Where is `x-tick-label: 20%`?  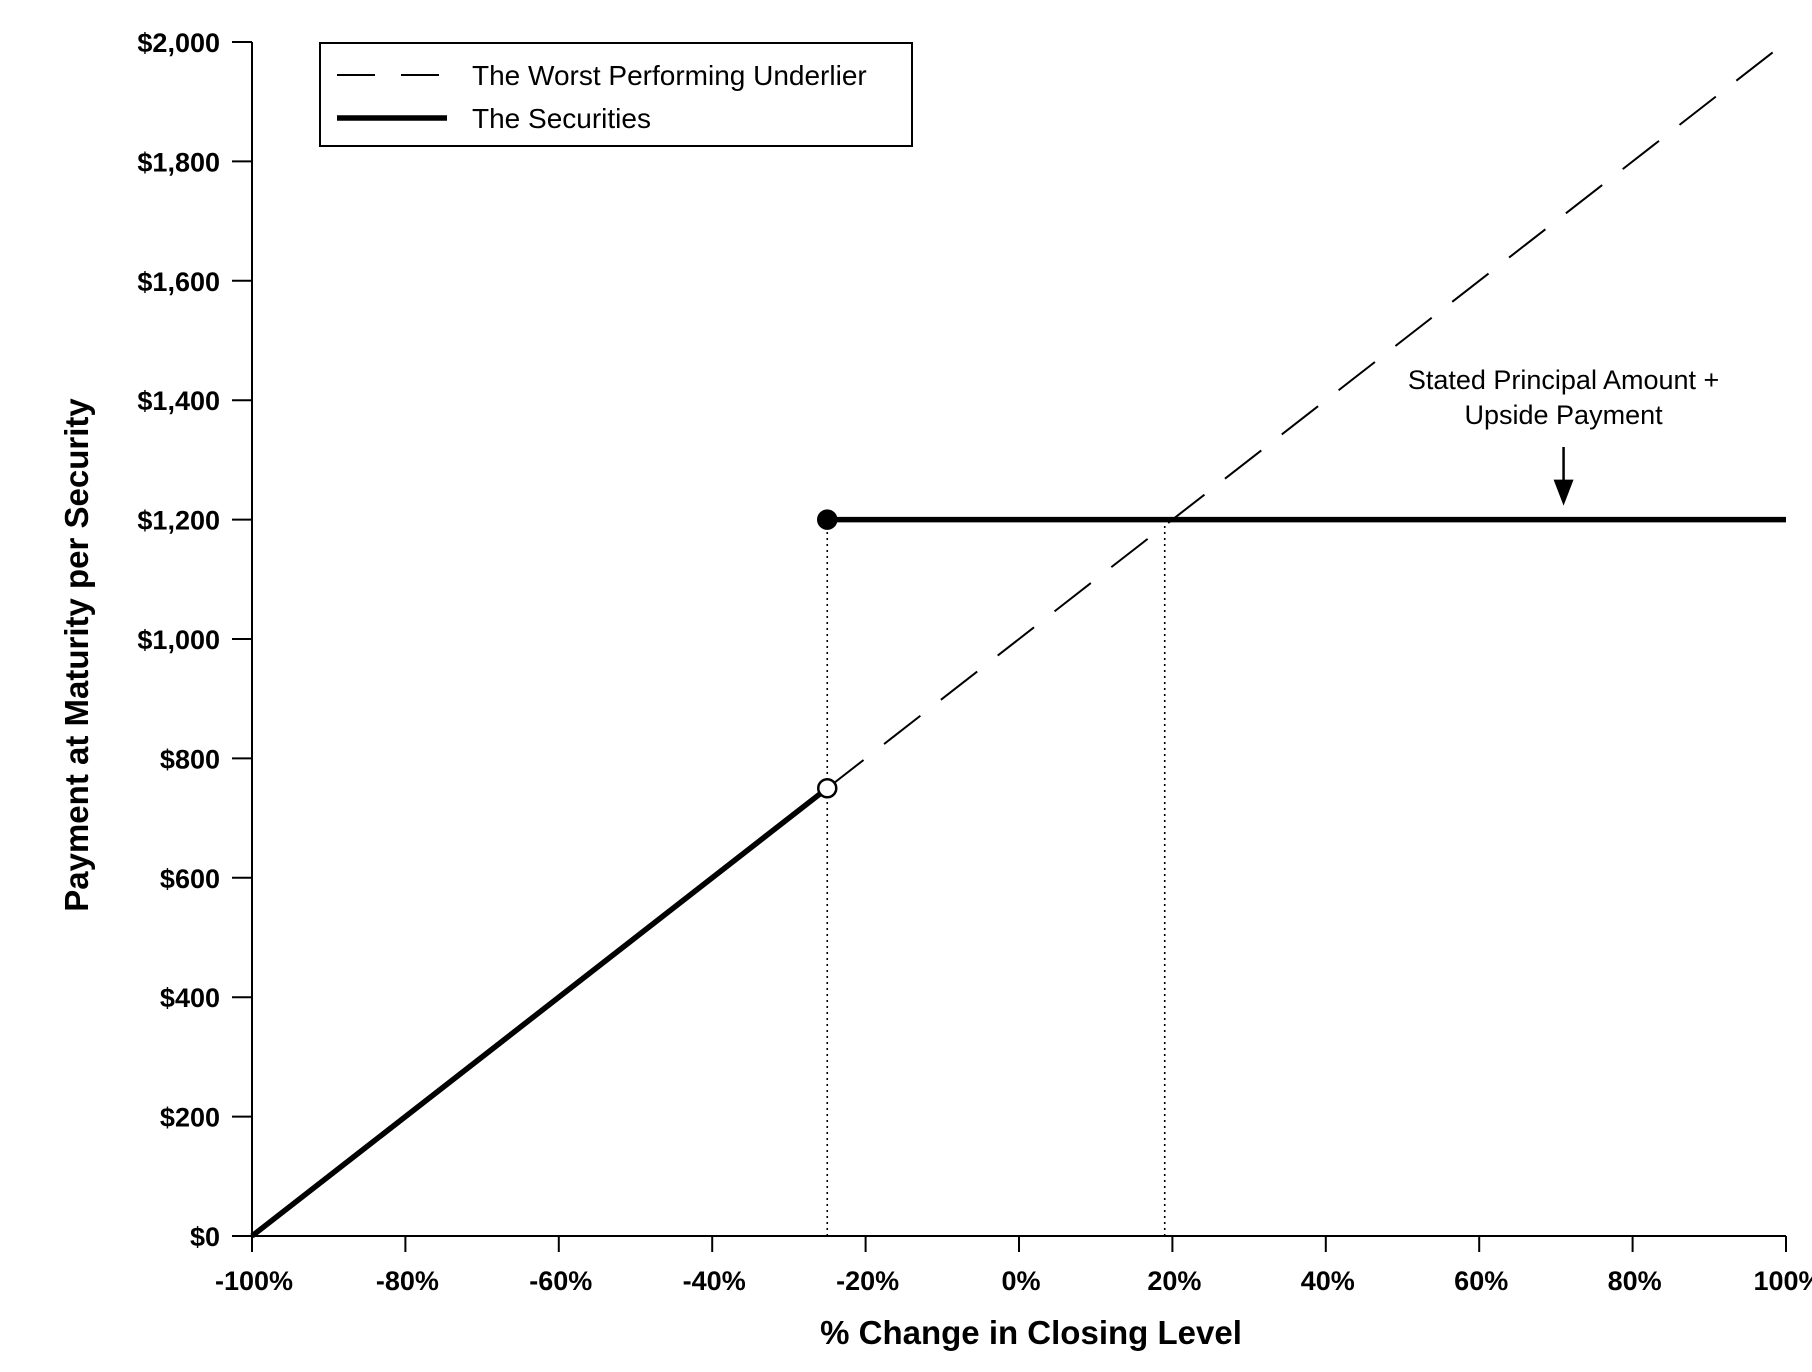 x-tick-label: 20% is located at coordinates (1174, 1281).